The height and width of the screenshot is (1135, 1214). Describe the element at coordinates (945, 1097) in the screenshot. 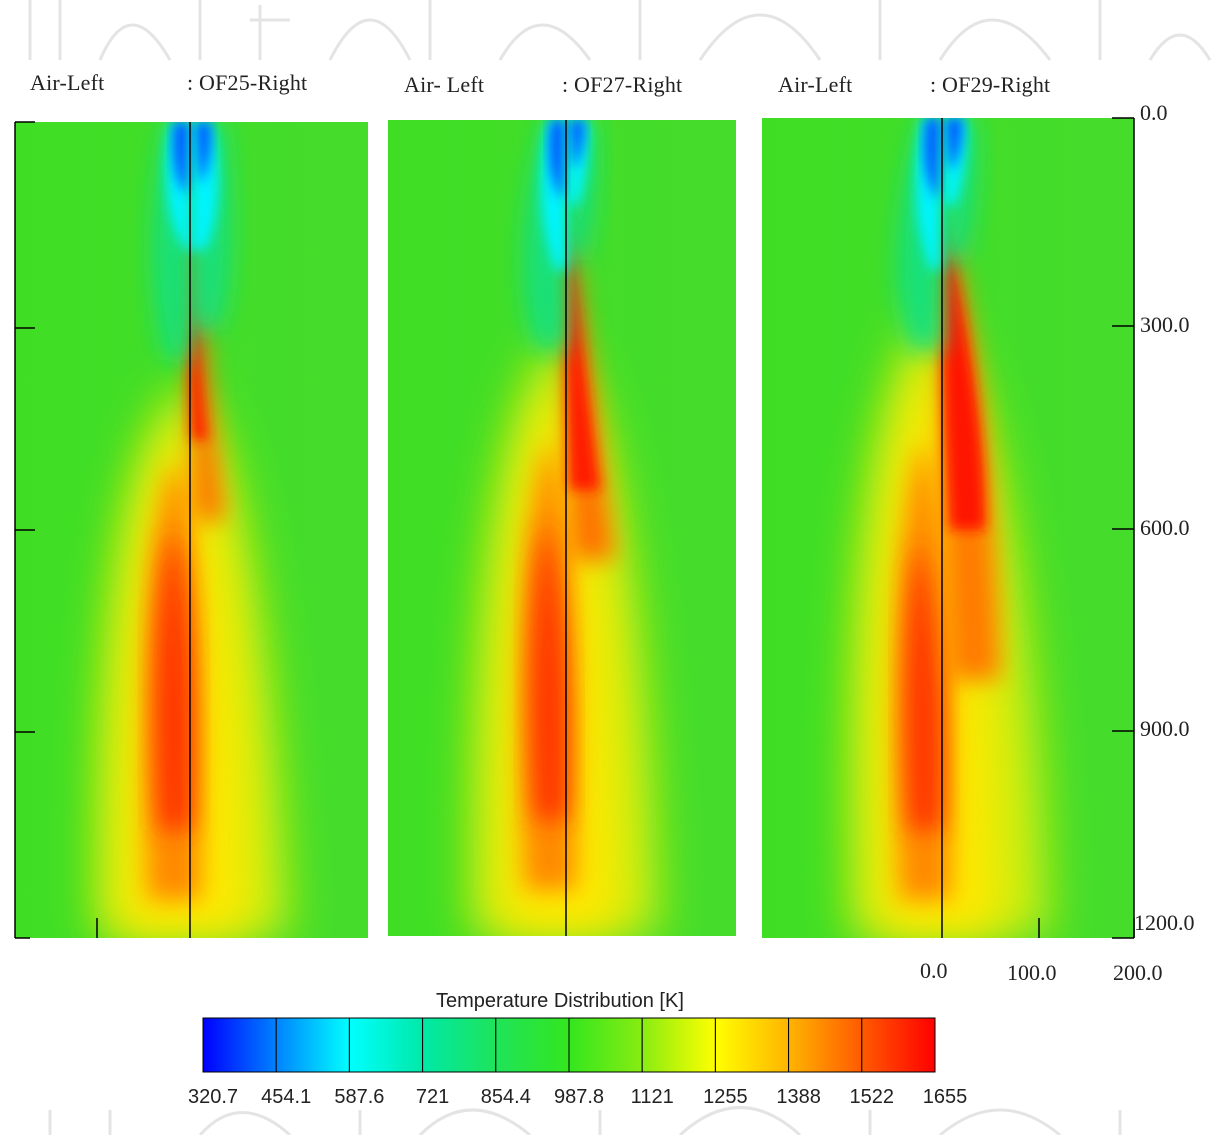

I see `colorbar-tick-label: 1655` at that location.